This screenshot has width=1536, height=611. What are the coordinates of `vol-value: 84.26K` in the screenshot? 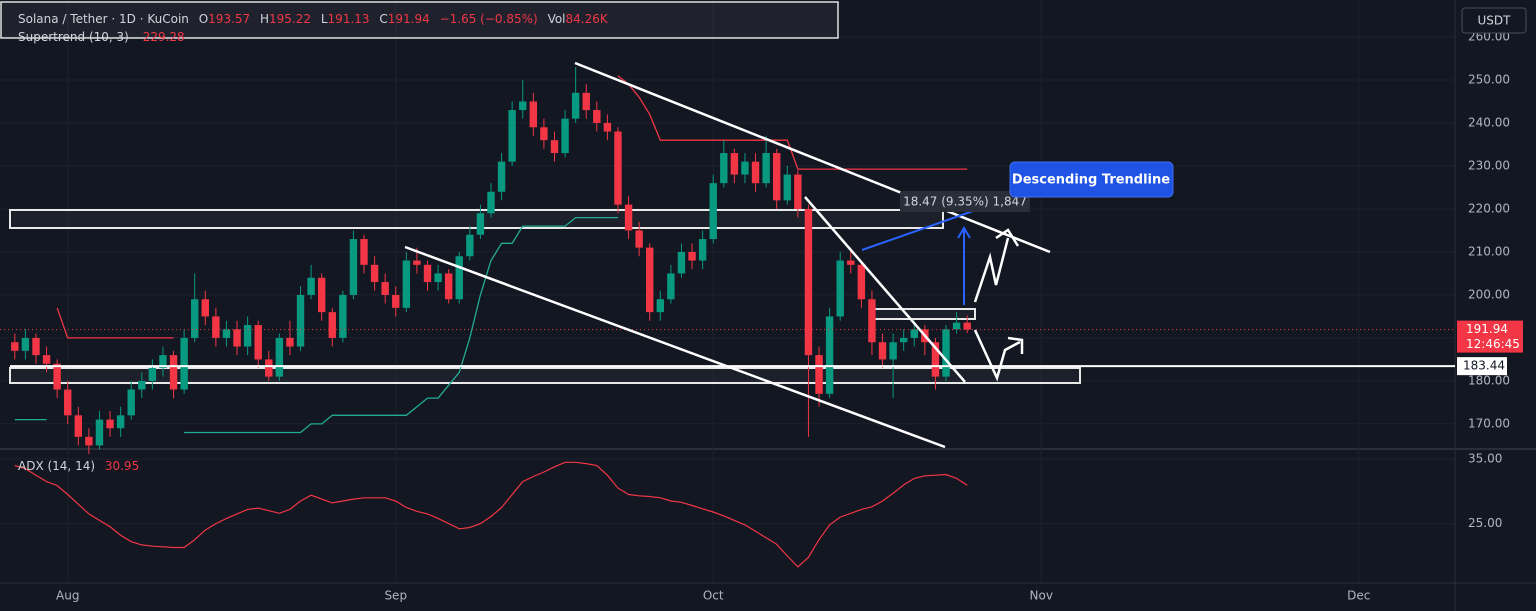 It's located at (587, 19).